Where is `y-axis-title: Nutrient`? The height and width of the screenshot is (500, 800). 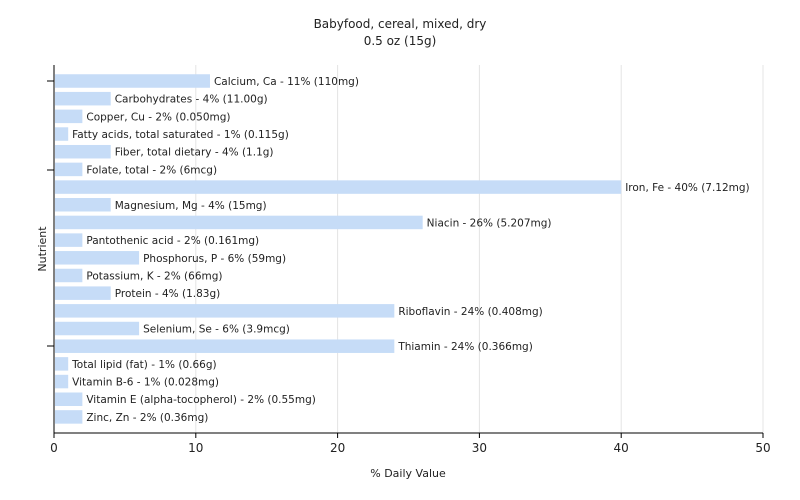
y-axis-title: Nutrient is located at coordinates (42, 249).